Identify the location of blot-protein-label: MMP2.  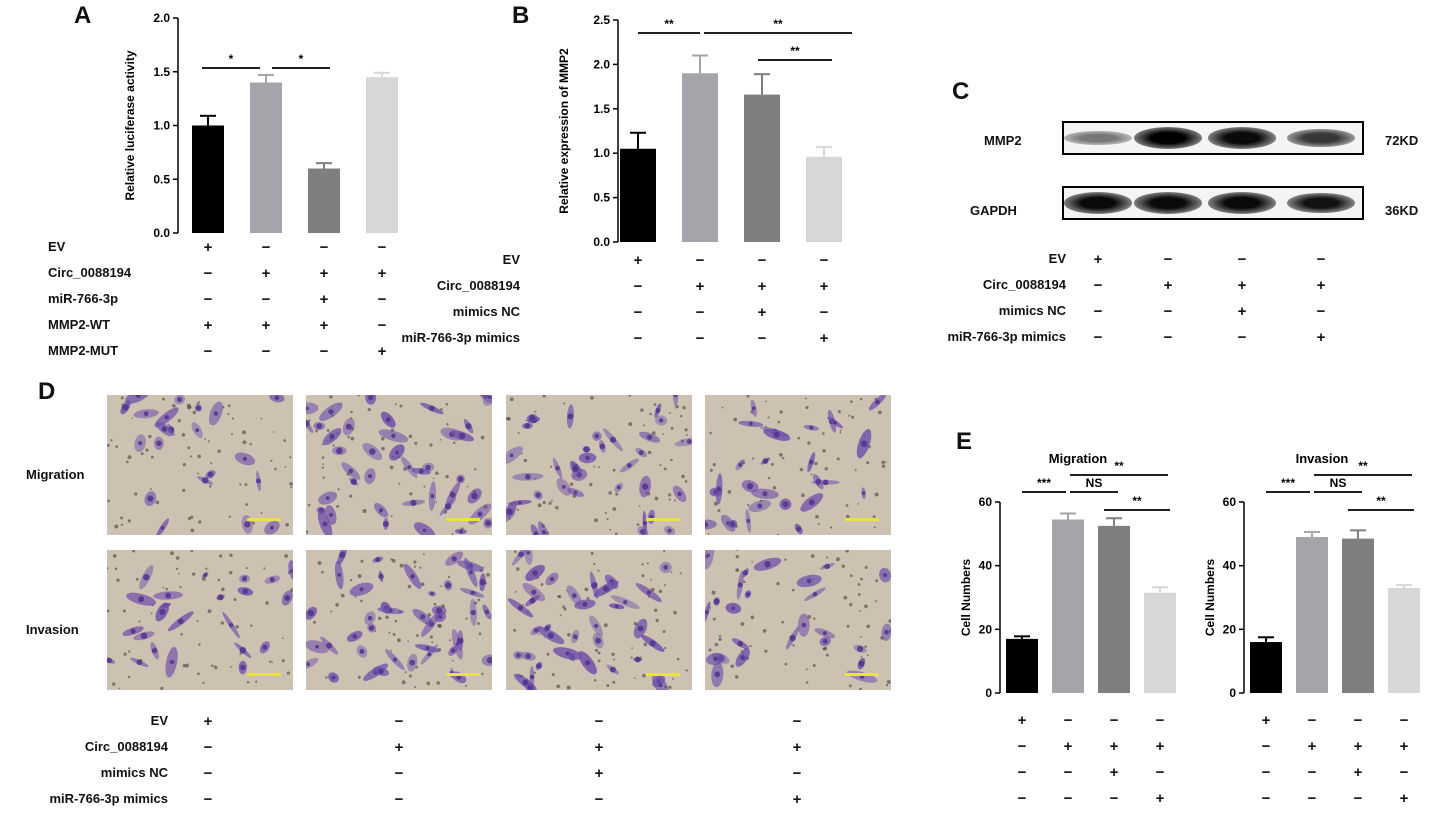
(1003, 140).